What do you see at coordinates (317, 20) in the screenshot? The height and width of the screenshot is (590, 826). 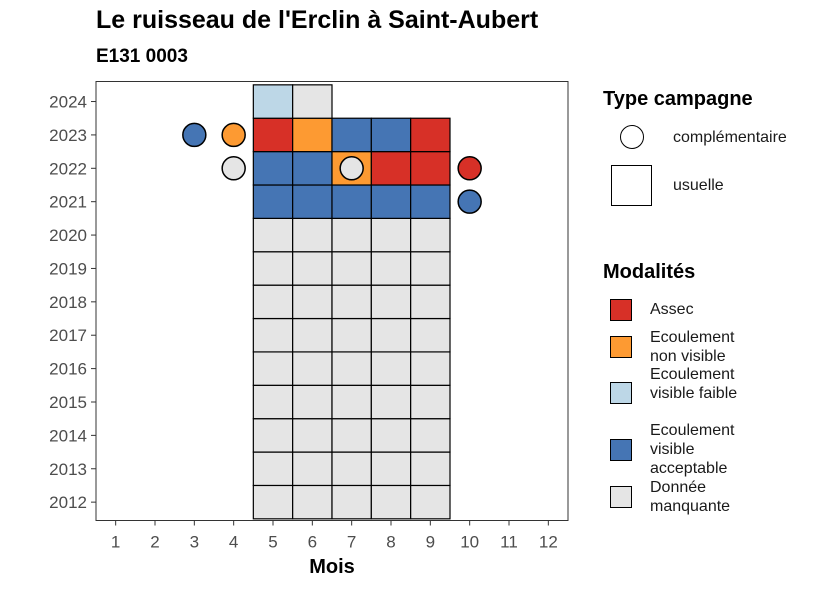 I see `chart-title: Le ruisseau de l'Erclin à Saint-Aubert` at bounding box center [317, 20].